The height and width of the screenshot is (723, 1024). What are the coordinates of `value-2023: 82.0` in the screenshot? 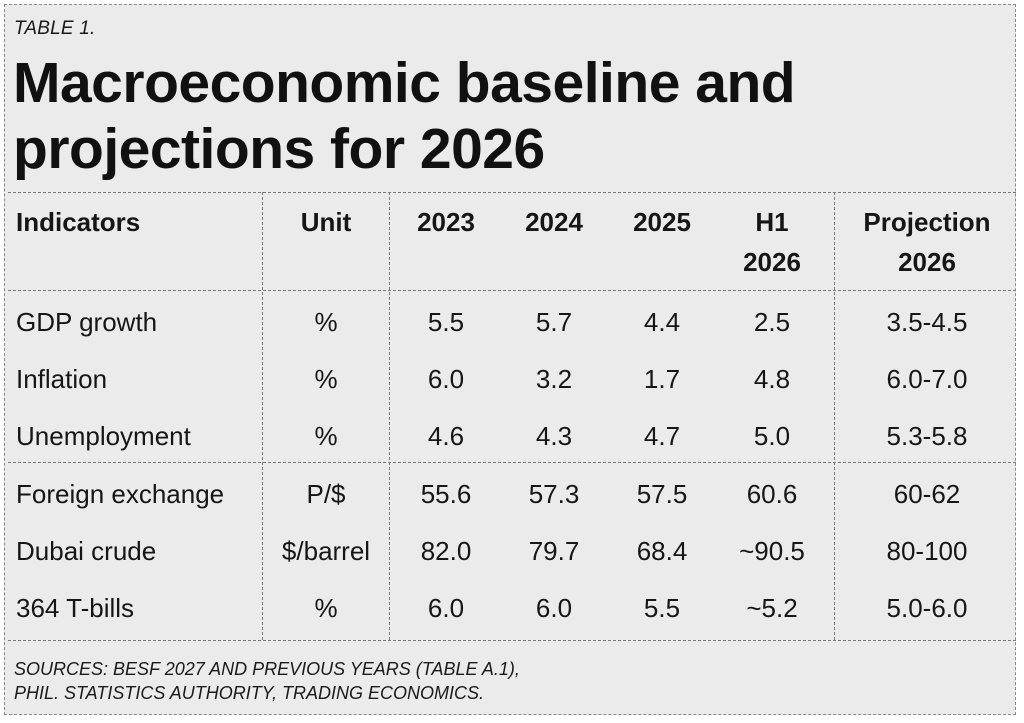 It's located at (446, 551).